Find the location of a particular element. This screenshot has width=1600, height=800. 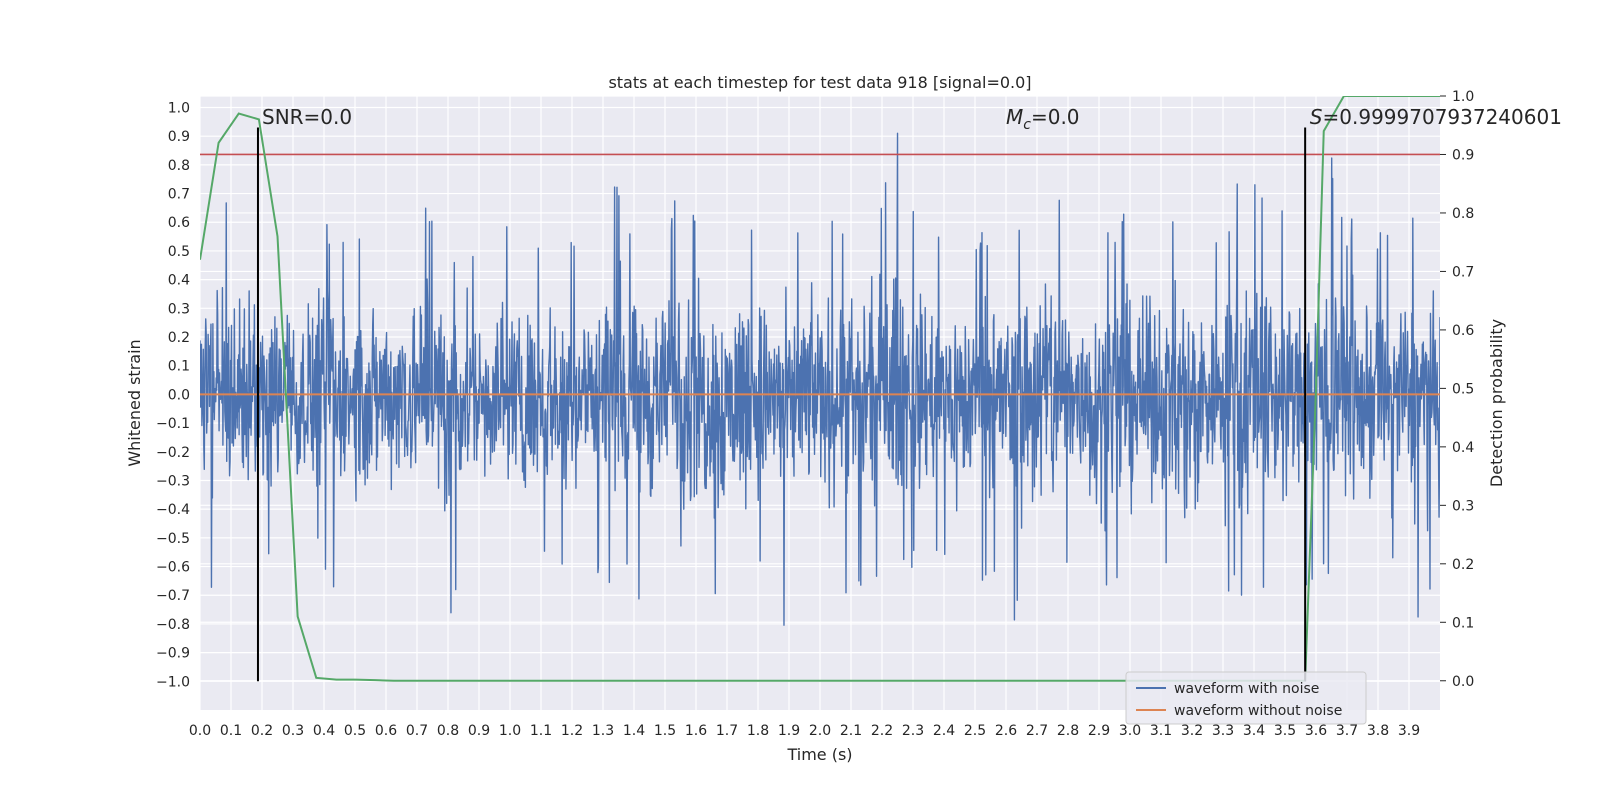

x-tick-label: 2.1 is located at coordinates (851, 731).